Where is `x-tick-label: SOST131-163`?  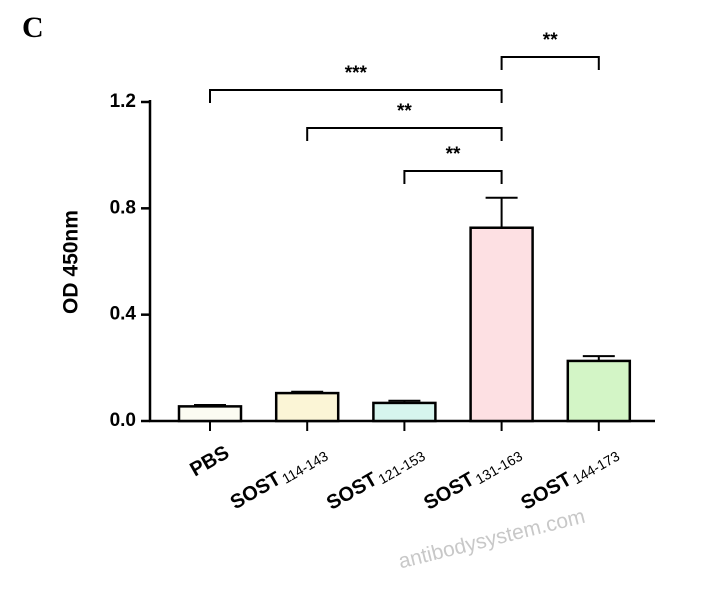 x-tick-label: SOST131-163 is located at coordinates (472, 478).